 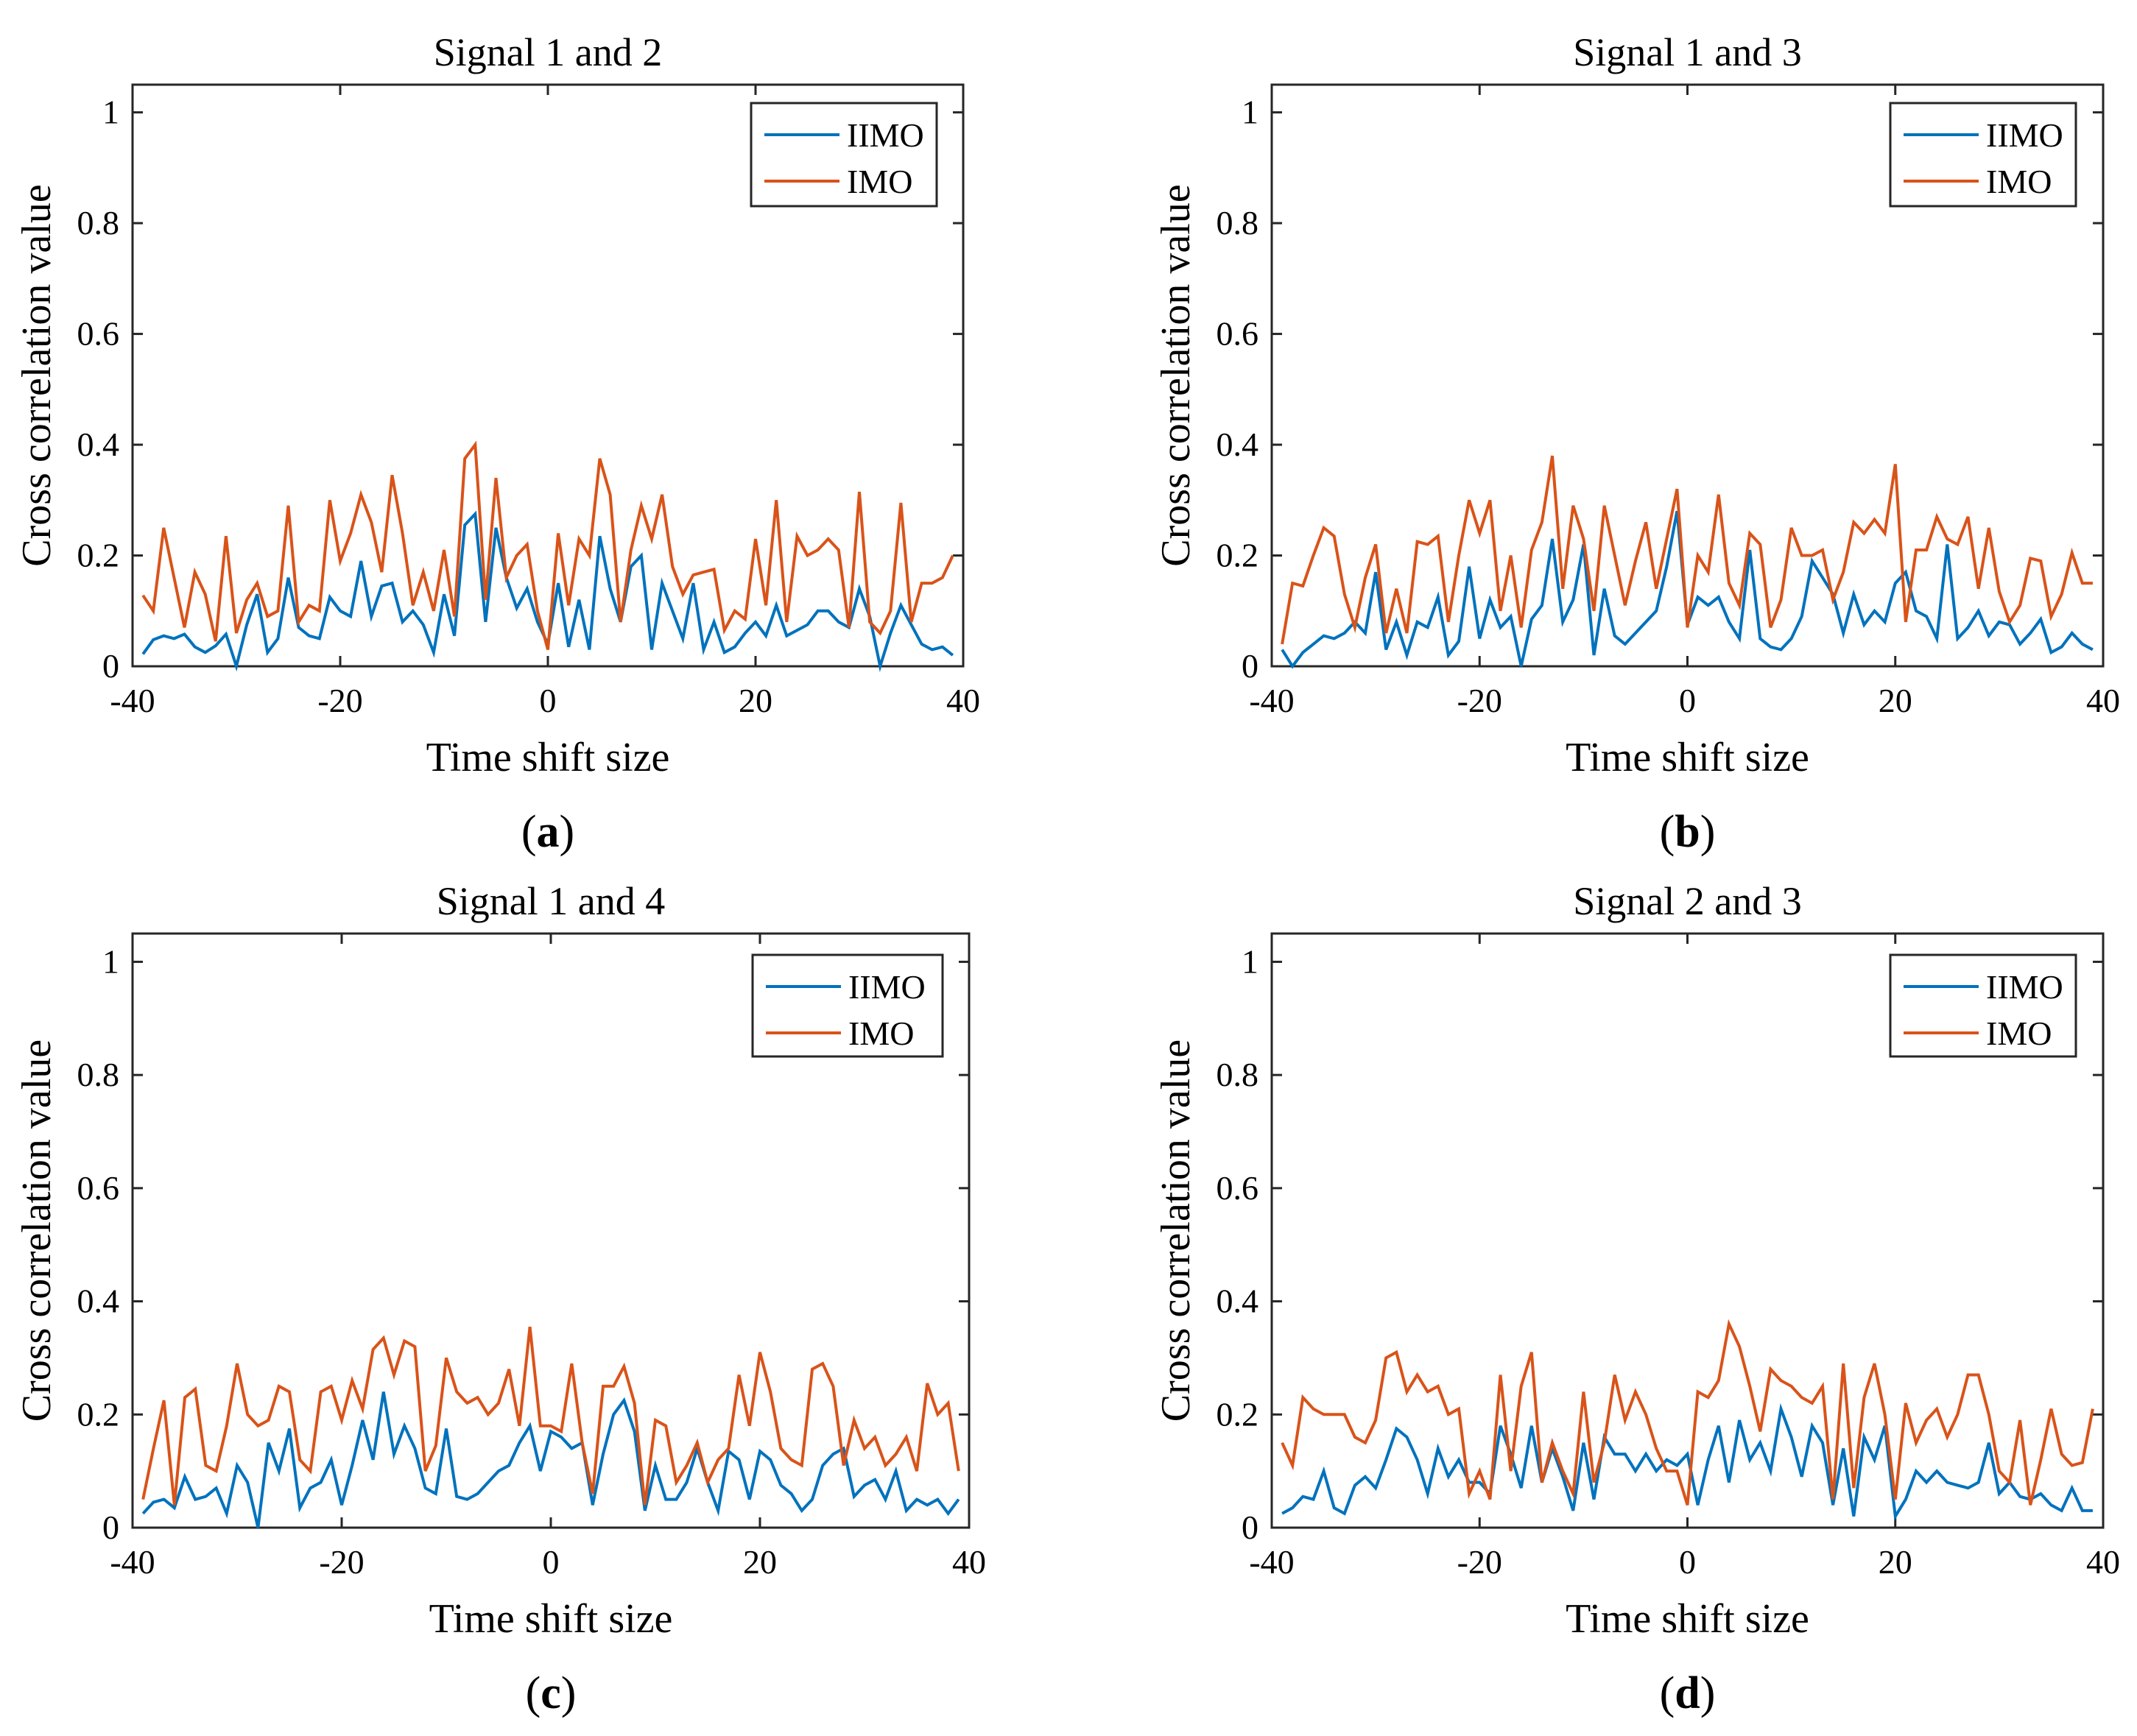 I want to click on chart-title: Signal 1 and 4, so click(x=551, y=901).